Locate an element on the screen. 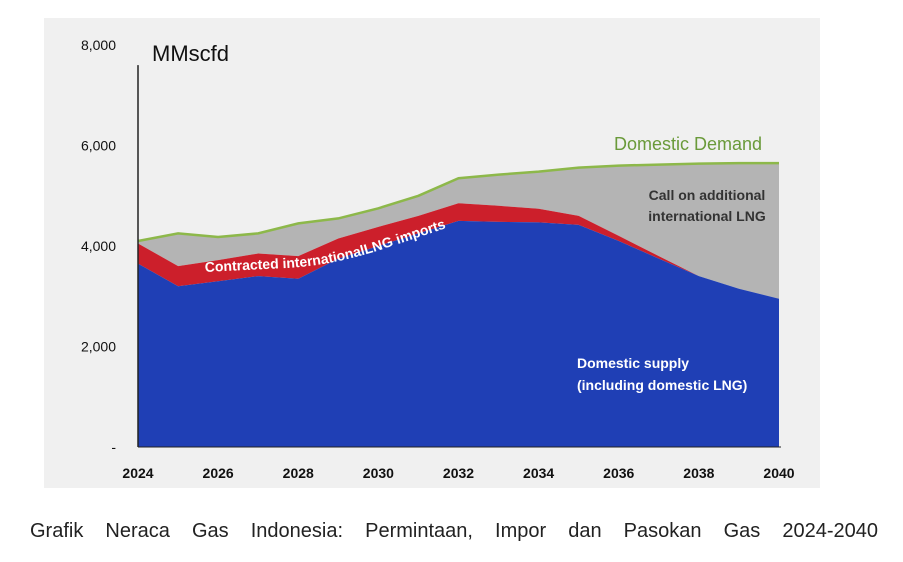  additional-lng-label: international LNG is located at coordinates (707, 216).